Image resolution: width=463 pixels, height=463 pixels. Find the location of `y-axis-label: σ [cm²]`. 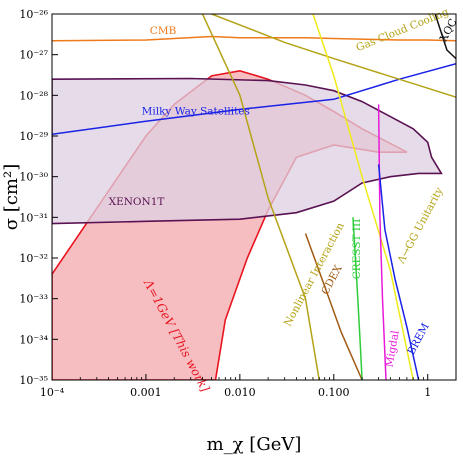

y-axis-label: σ [cm²] is located at coordinates (11, 197).